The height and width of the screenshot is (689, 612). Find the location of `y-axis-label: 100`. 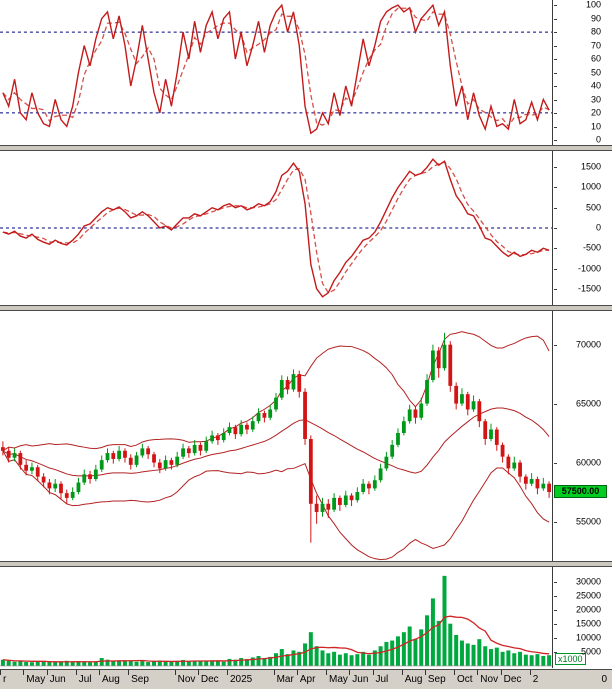

y-axis-label: 100 is located at coordinates (593, 5).